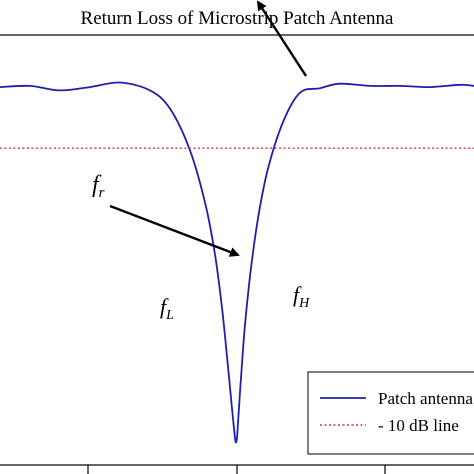 This screenshot has height=474, width=474. Describe the element at coordinates (237, 18) in the screenshot. I see `chart-title: Return Loss of Microstrip Patch Antenna` at that location.